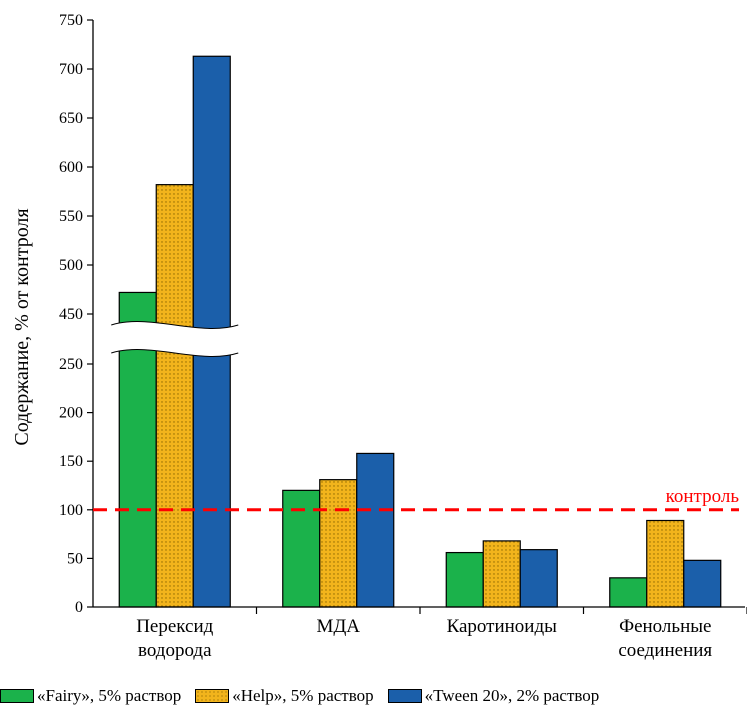  I want to click on x-category-label-2-line-1: МДА, so click(338, 626).